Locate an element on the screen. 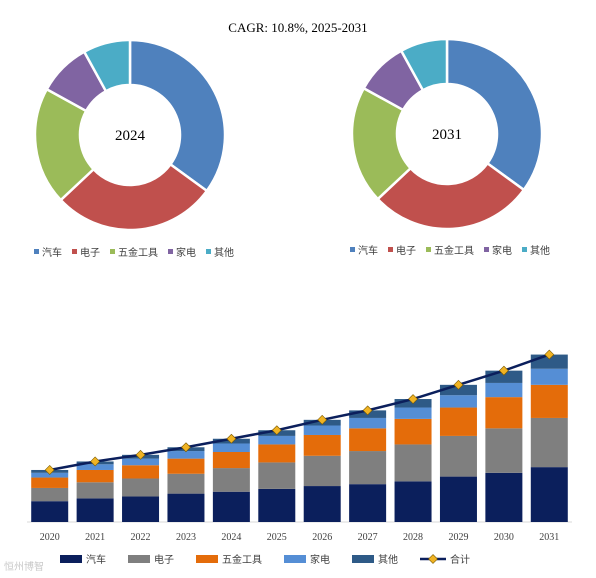 The image size is (596, 578). legend-label: 合计 is located at coordinates (460, 560).